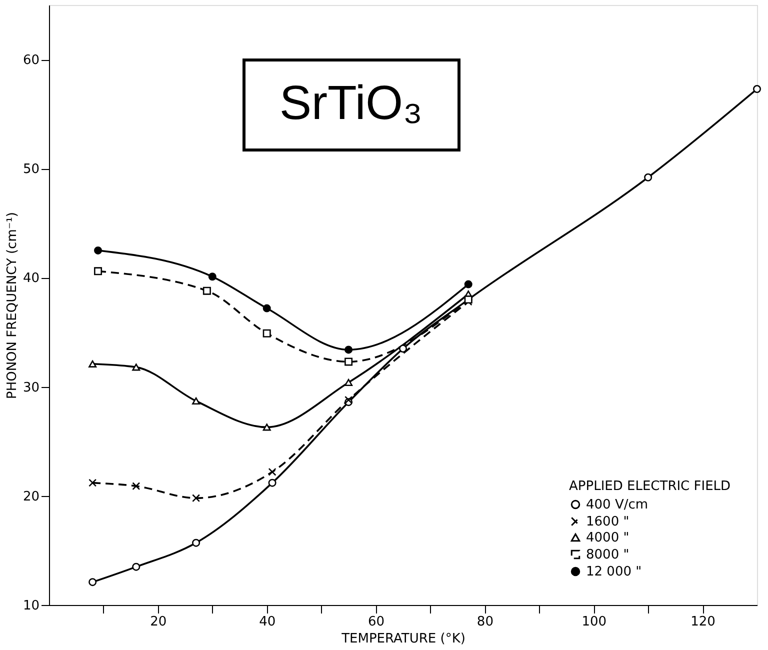 The height and width of the screenshot is (650, 768). I want to click on y-tick-label: 10, so click(31, 606).